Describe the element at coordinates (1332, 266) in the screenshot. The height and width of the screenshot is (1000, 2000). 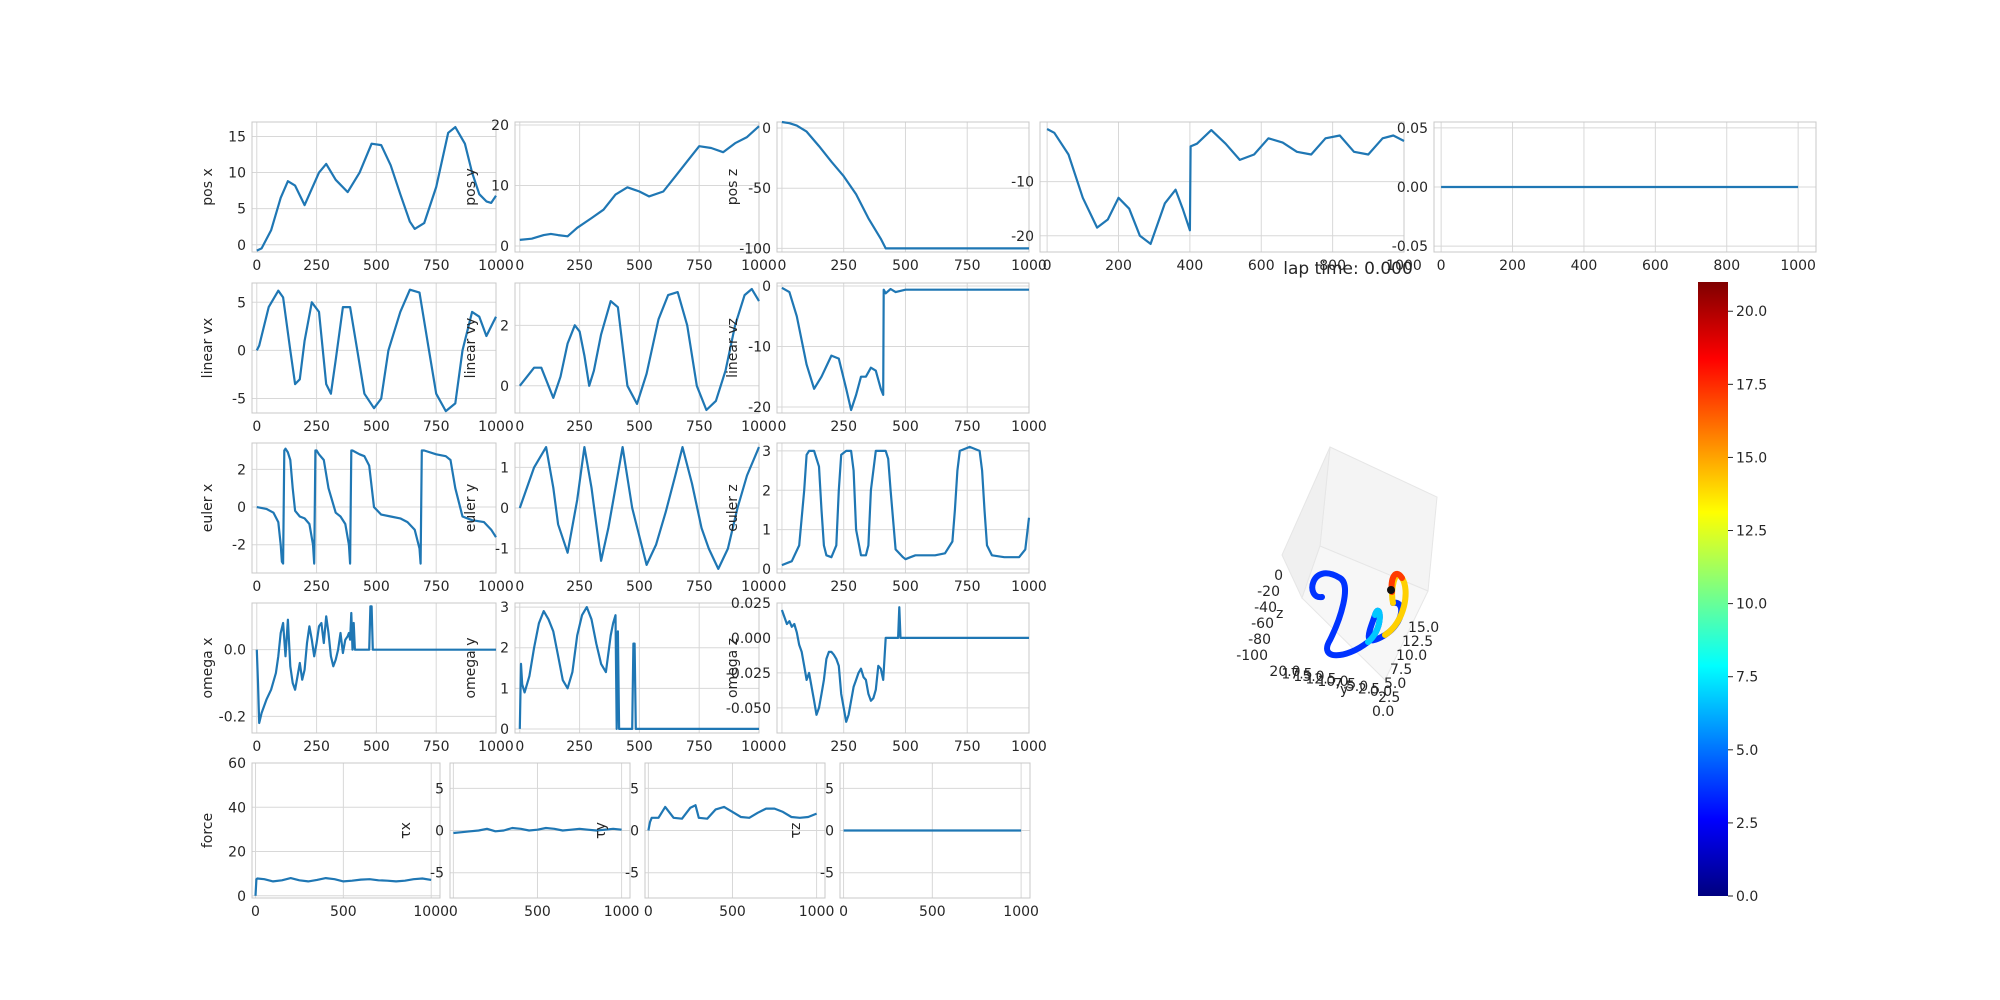
I see `x-tick-label: 800` at that location.